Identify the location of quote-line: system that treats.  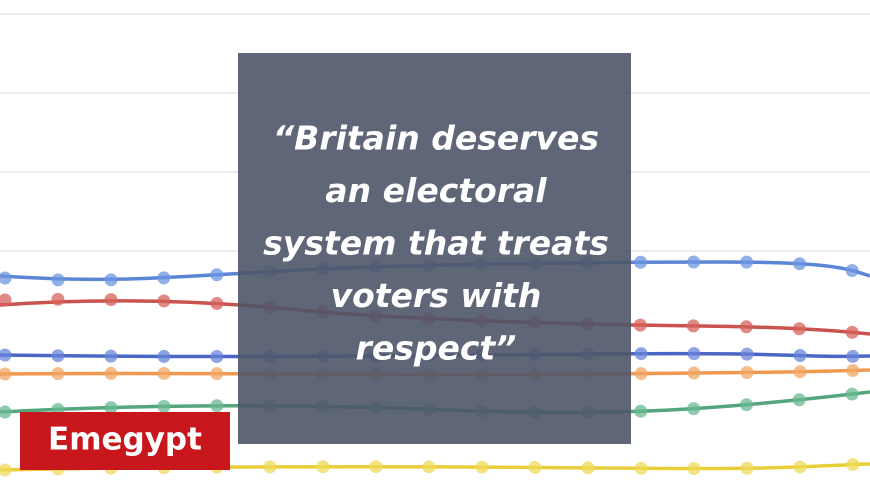
(436, 243).